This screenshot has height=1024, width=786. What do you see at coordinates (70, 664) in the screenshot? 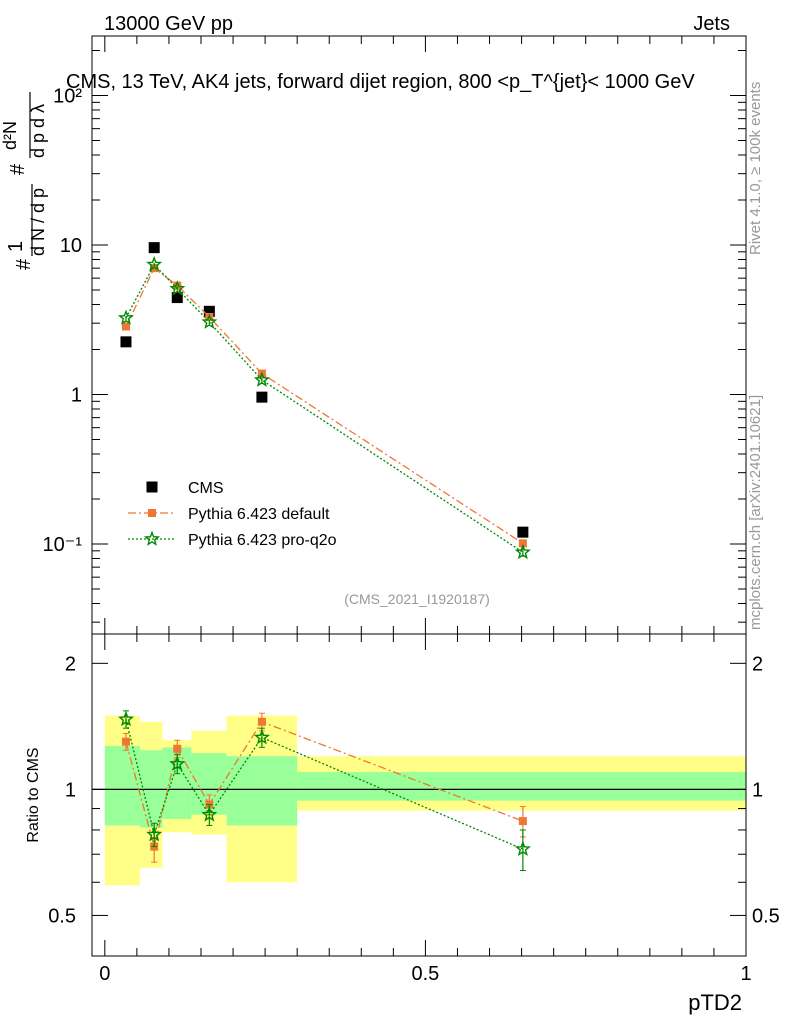
I see `ratio-y-tick-label: 2` at bounding box center [70, 664].